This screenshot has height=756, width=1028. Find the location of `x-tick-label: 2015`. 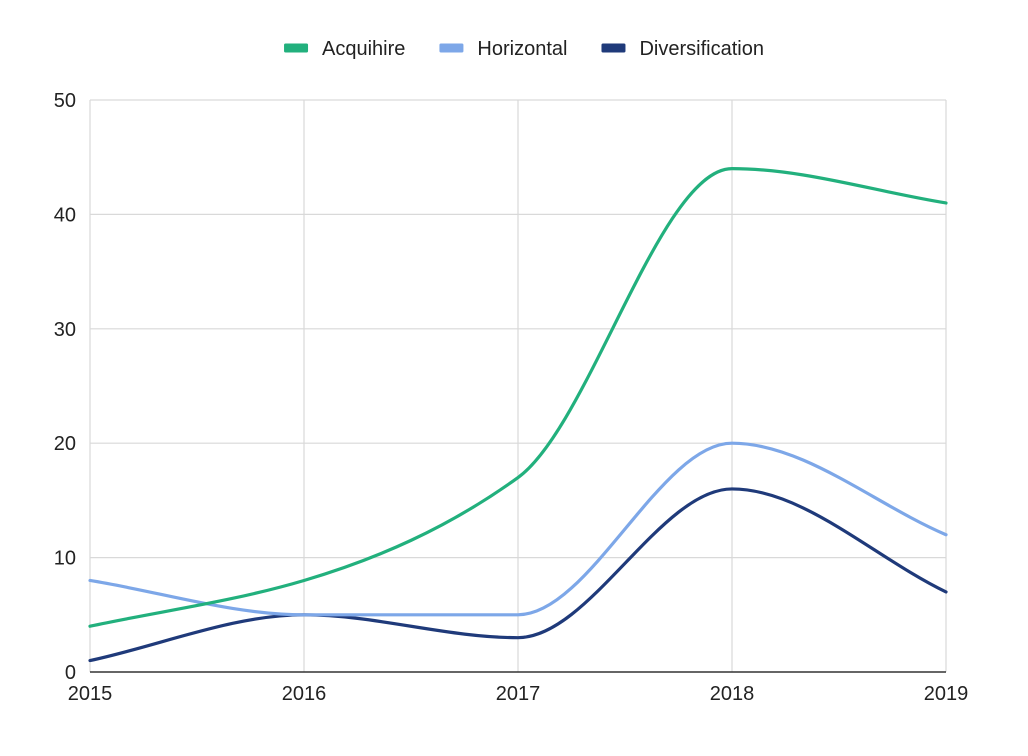

x-tick-label: 2015 is located at coordinates (90, 694).